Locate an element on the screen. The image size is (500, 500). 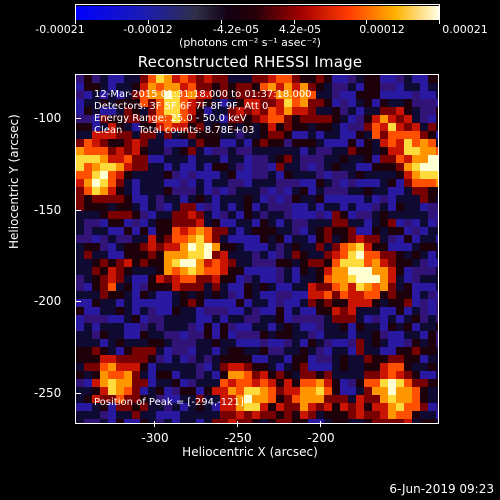
info-algorithm: Clean Total counts: 8.78E+03 is located at coordinates (174, 130).